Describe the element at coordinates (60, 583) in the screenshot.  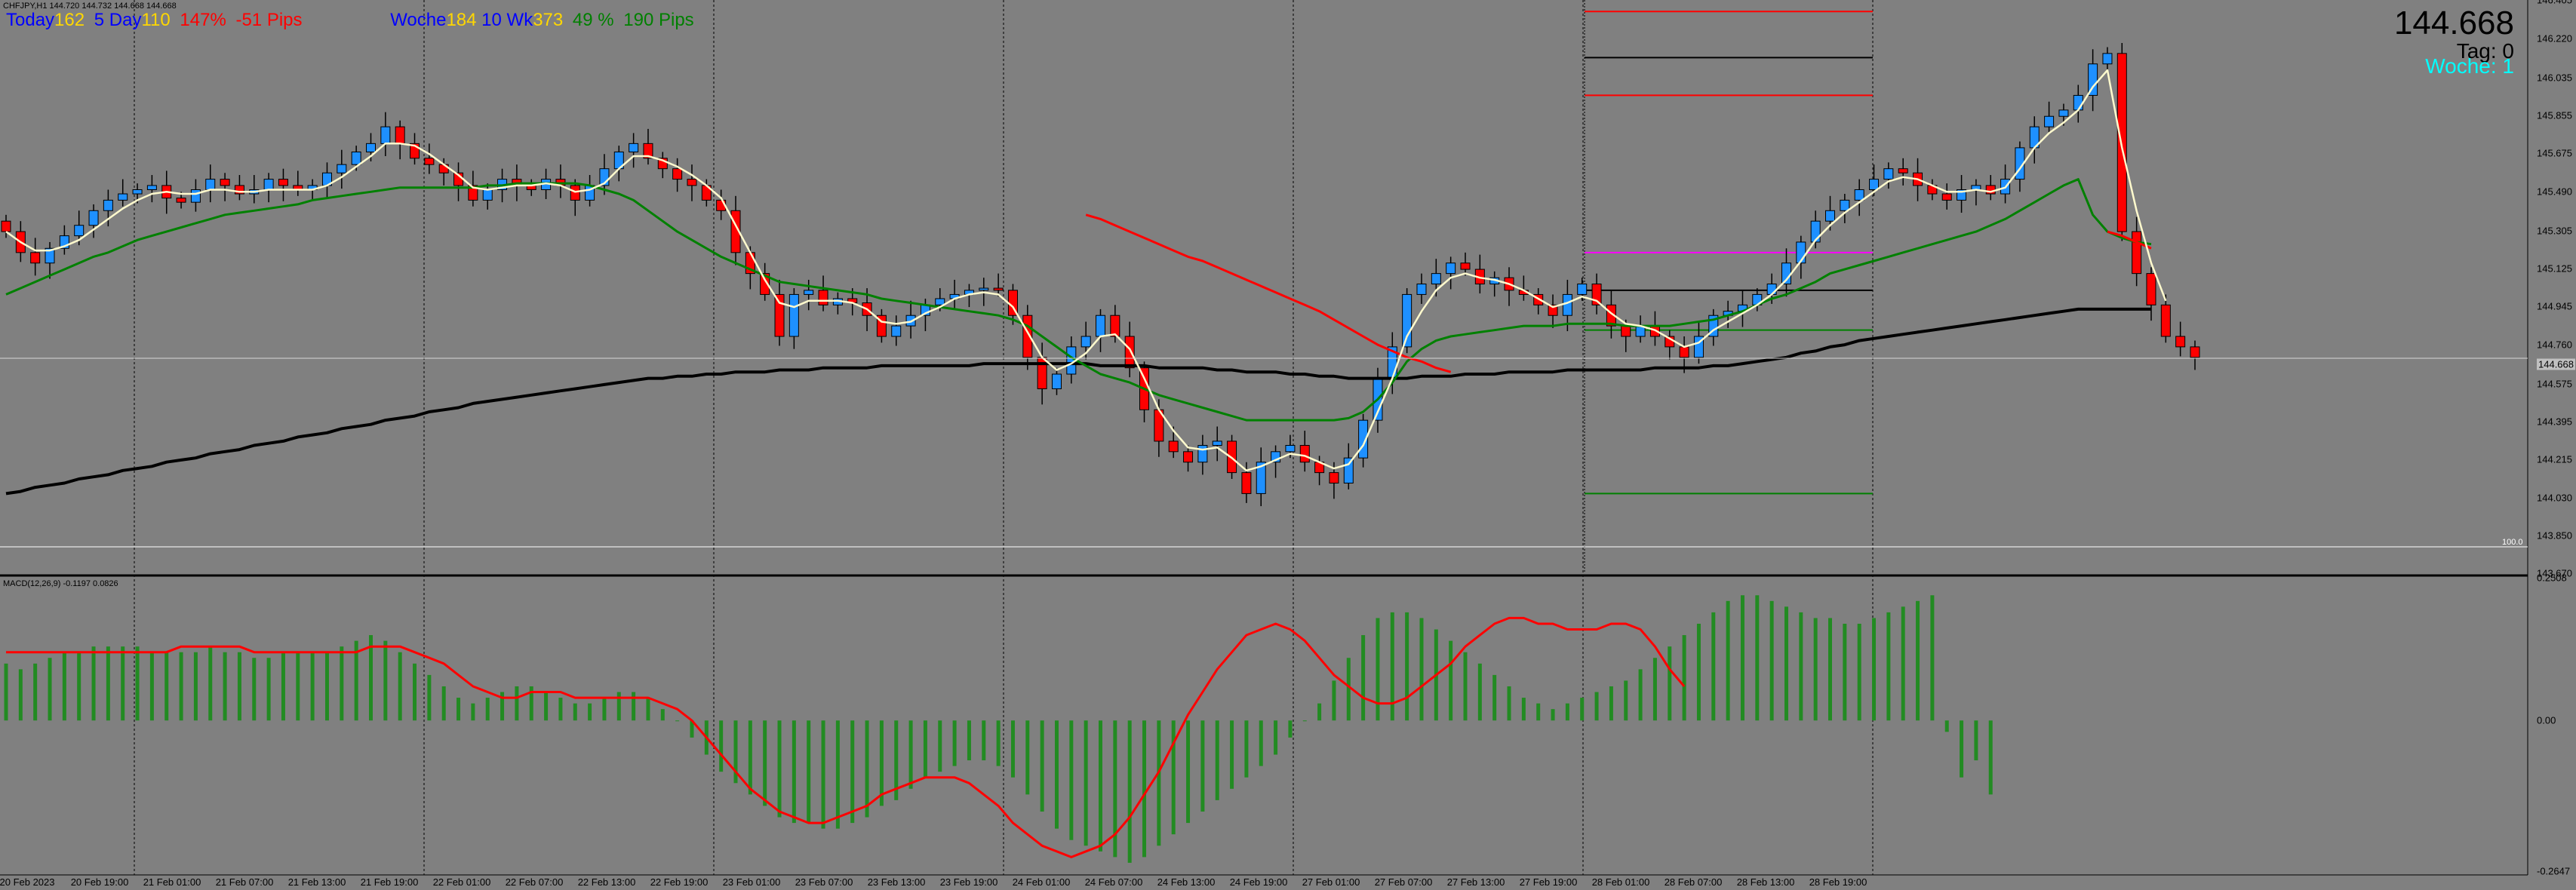
I see `macd-label: MACD(12,26,9) -0.1197 0.0826` at that location.